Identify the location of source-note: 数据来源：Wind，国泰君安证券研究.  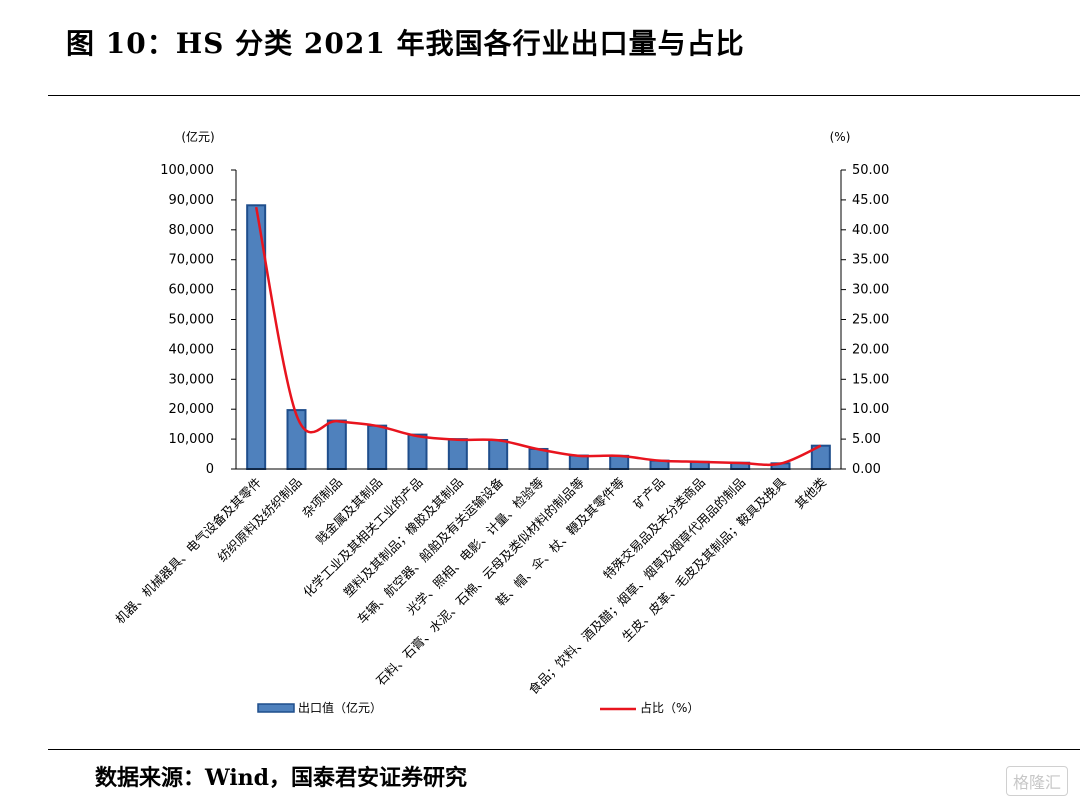
(281, 778).